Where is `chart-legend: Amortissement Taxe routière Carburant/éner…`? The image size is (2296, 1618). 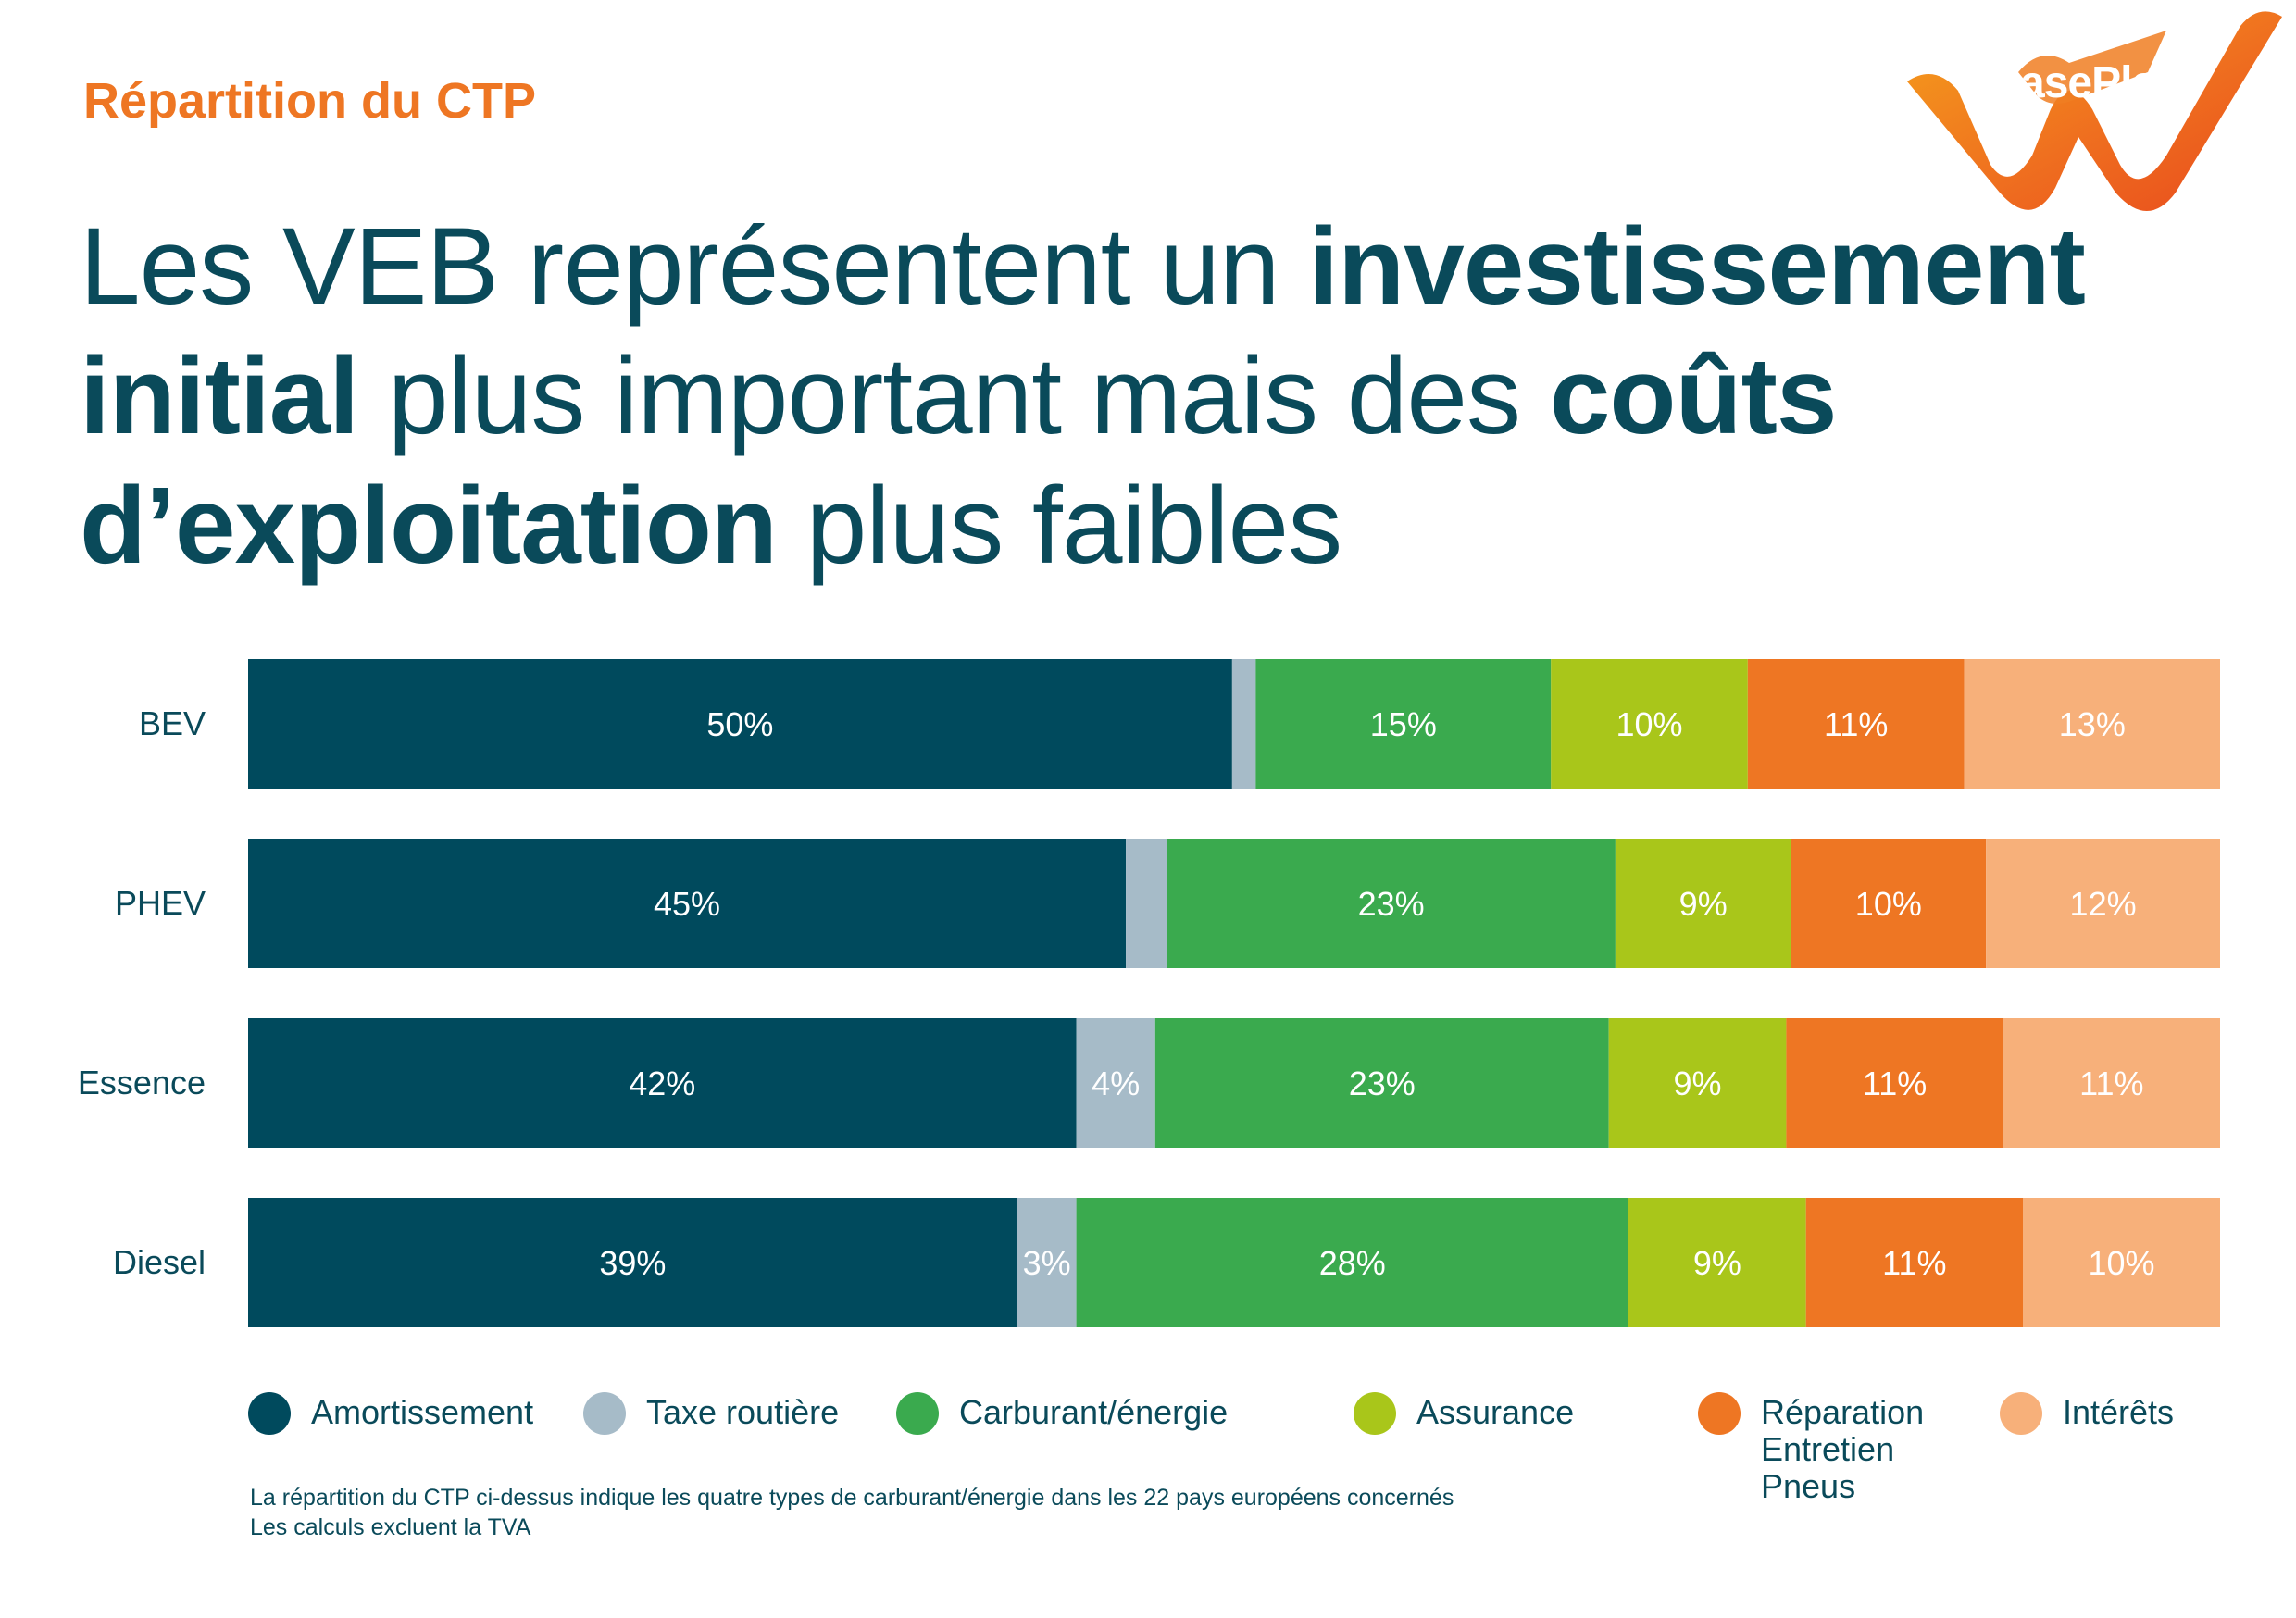
chart-legend: Amortissement Taxe routière Carburant/éner… is located at coordinates (1148, 1453).